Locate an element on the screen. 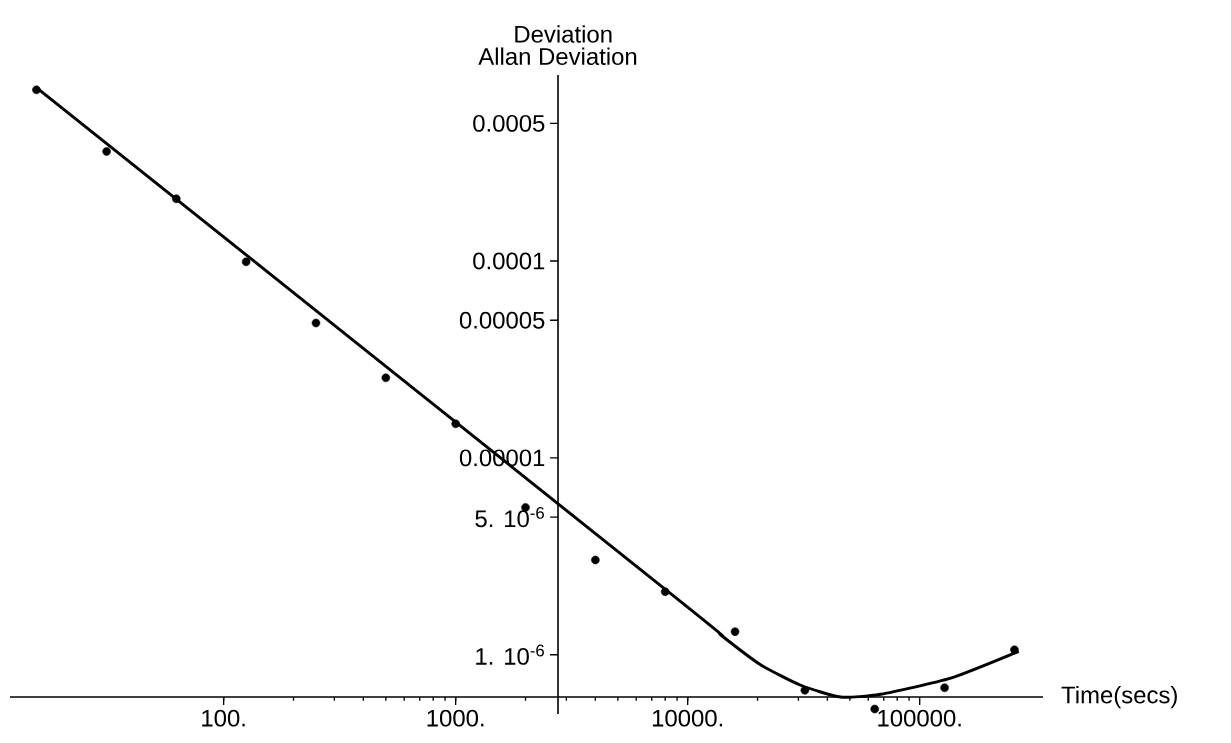 The width and height of the screenshot is (1231, 743). y-tick-label: 0.0001 is located at coordinates (509, 261).